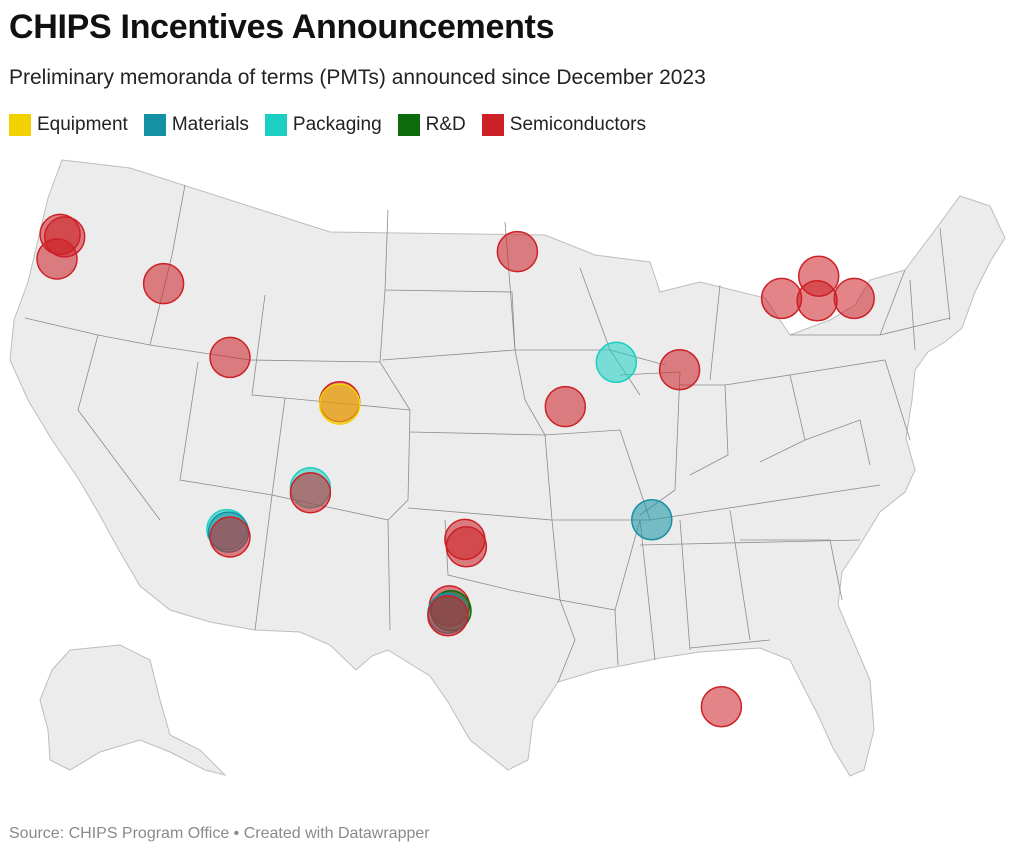  What do you see at coordinates (20, 125) in the screenshot?
I see `legend-swatch-equipment` at bounding box center [20, 125].